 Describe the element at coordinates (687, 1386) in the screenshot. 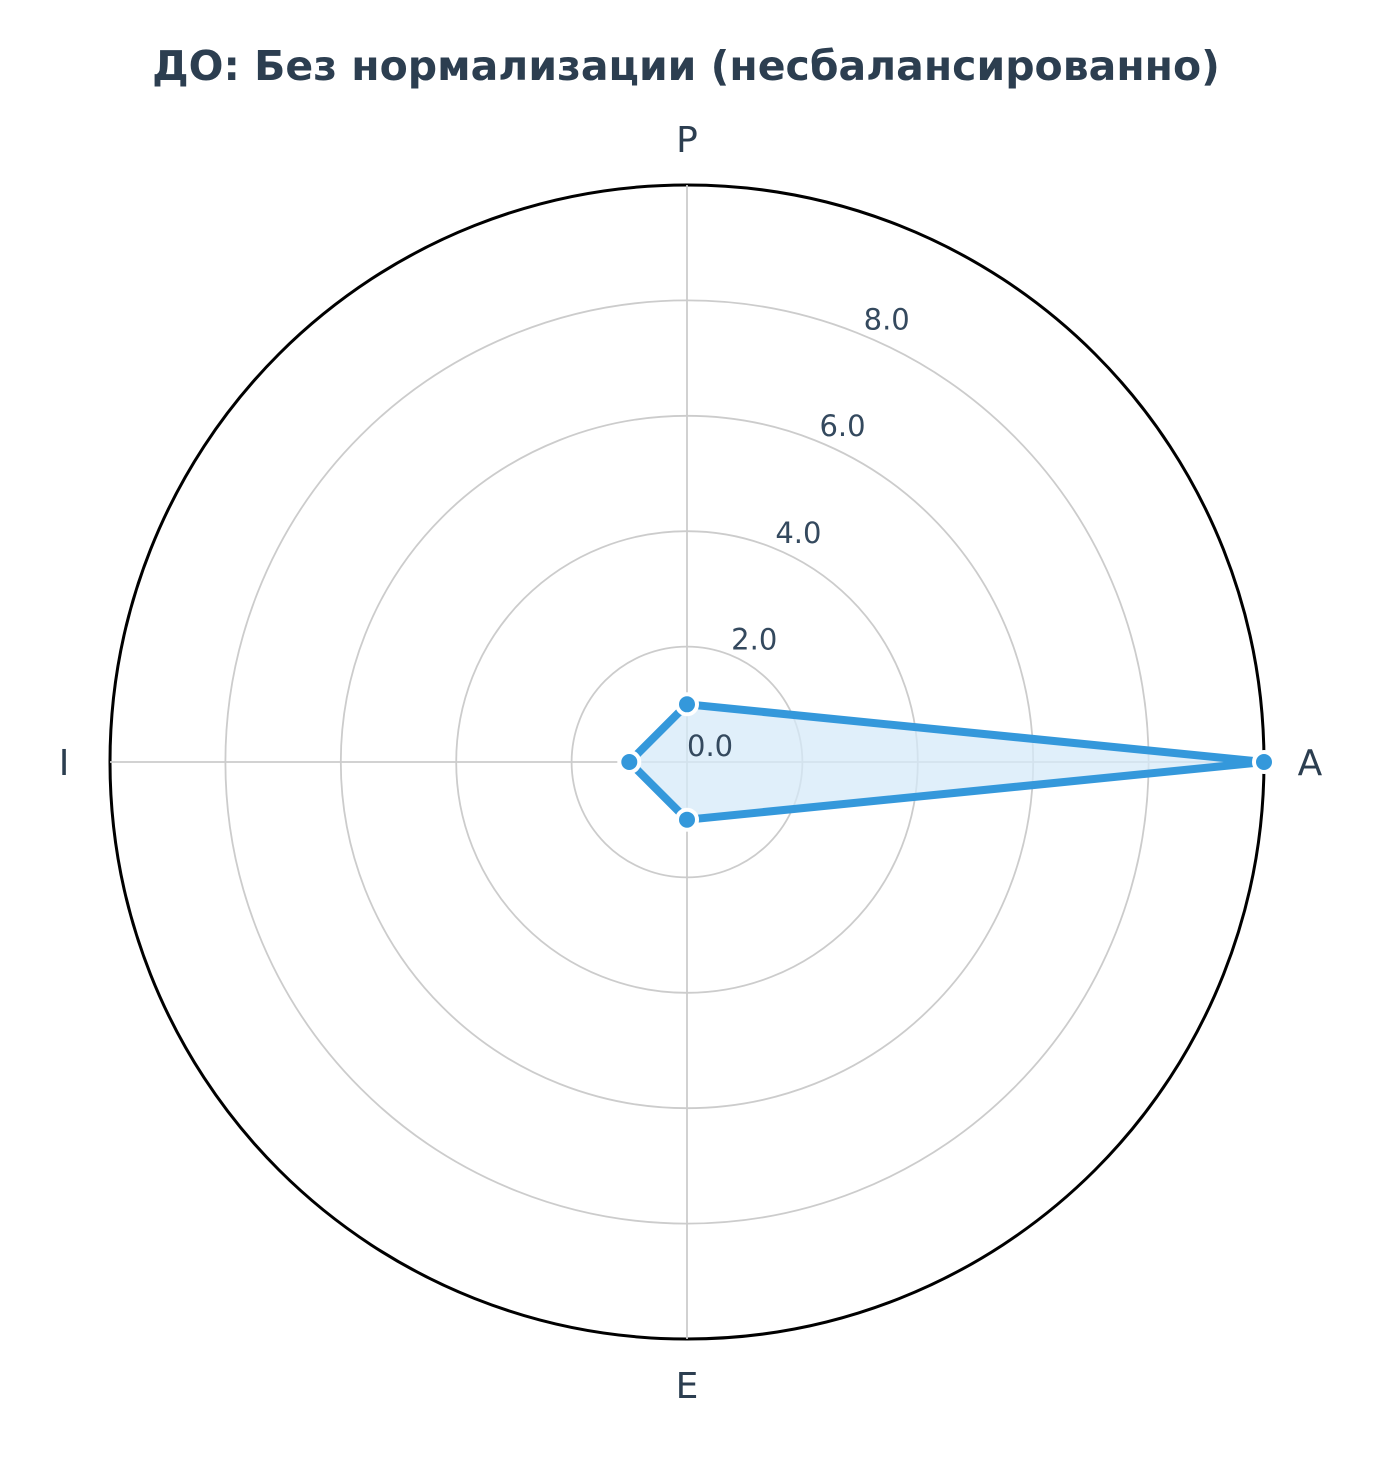

I see `category-label-e: E` at that location.